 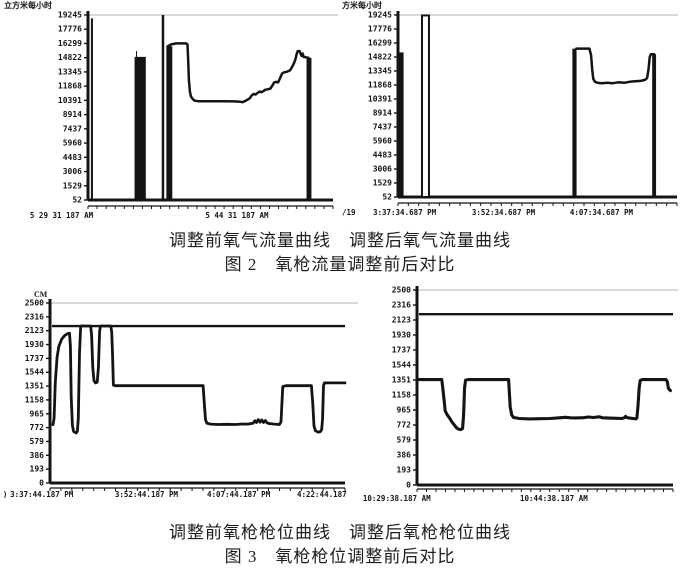 I want to click on x-tick-label: 3:52:34.687 PM, so click(x=504, y=212).